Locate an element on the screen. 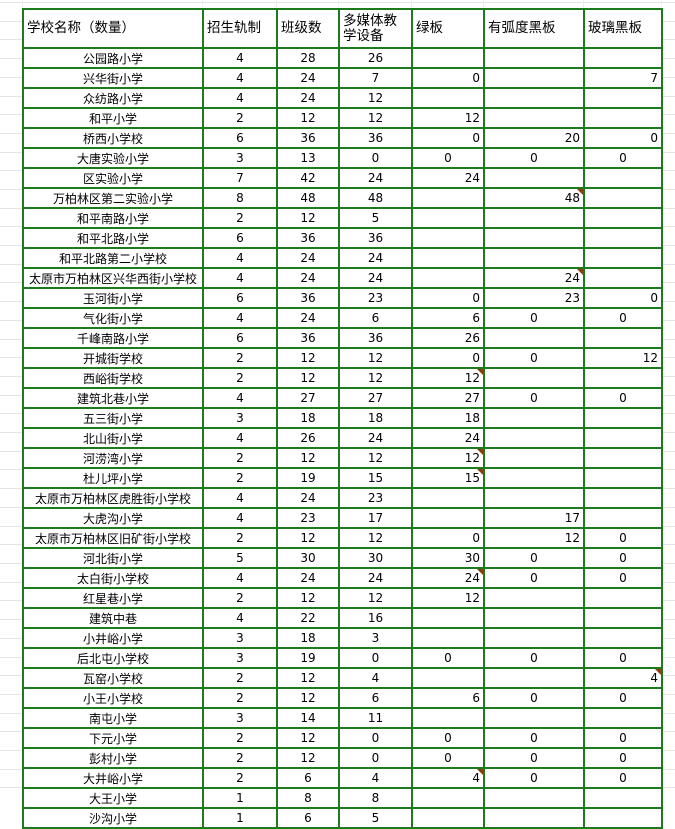  cell-school-name: 和平北路小学 is located at coordinates (113, 238).